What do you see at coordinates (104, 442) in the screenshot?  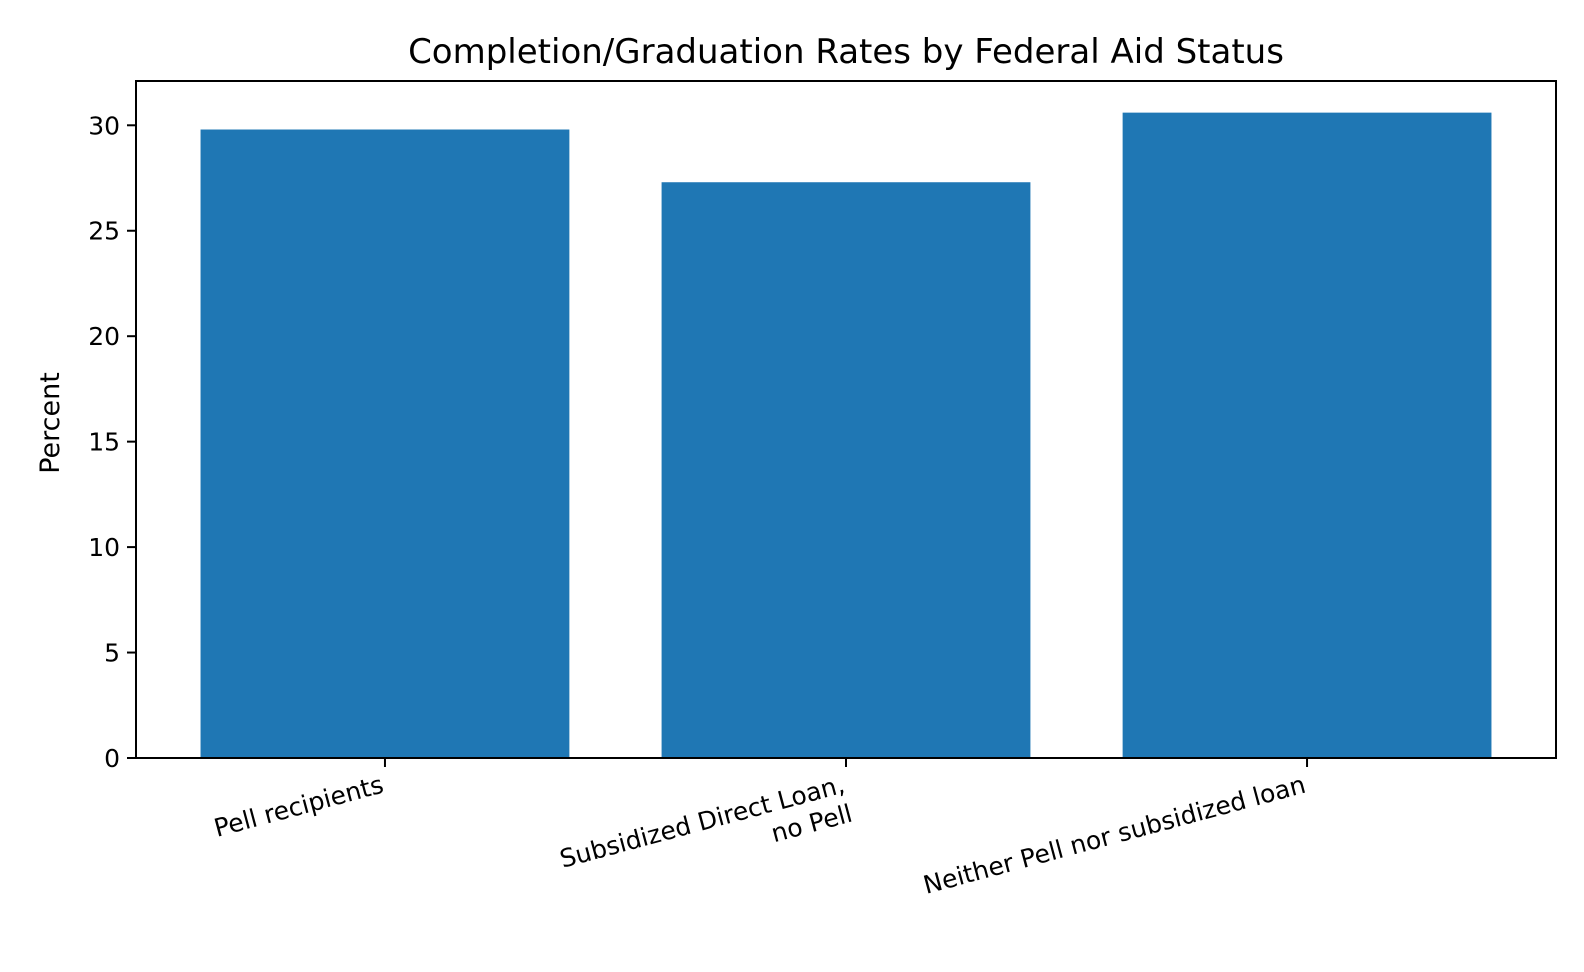 I see `y-tick-label: 15` at bounding box center [104, 442].